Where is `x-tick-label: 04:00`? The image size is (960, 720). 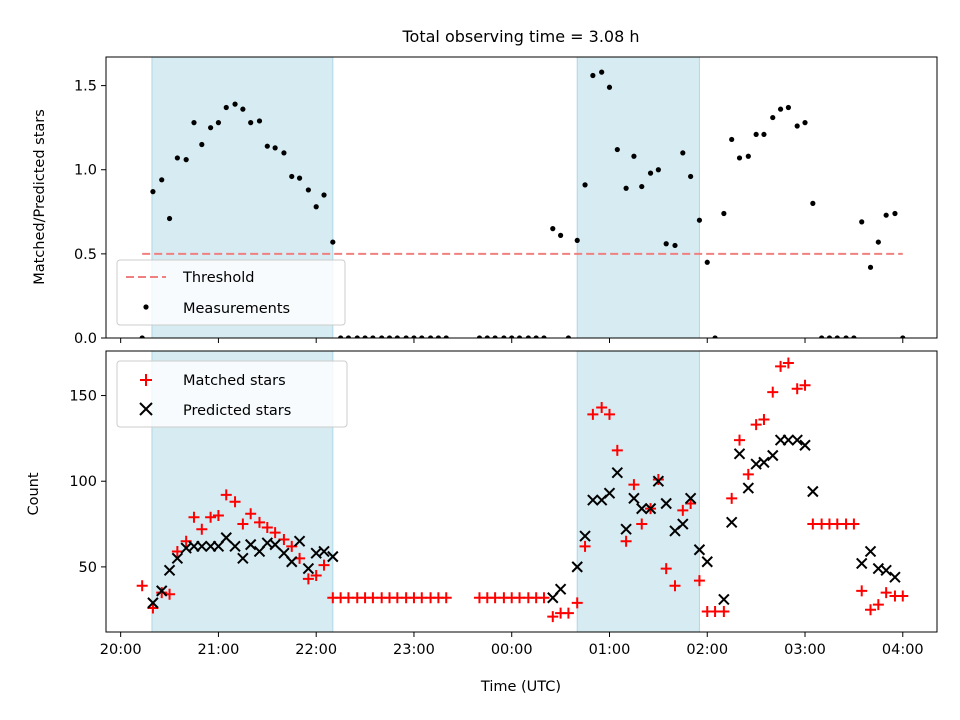 x-tick-label: 04:00 is located at coordinates (903, 650).